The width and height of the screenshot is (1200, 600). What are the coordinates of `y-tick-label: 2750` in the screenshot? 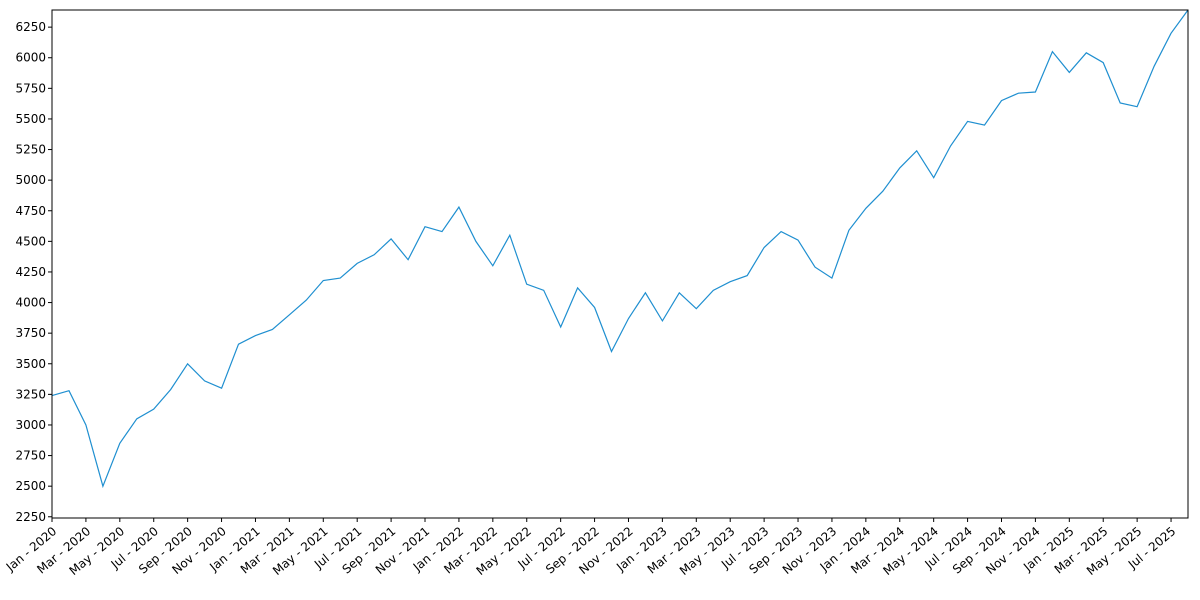 It's located at (30, 456).